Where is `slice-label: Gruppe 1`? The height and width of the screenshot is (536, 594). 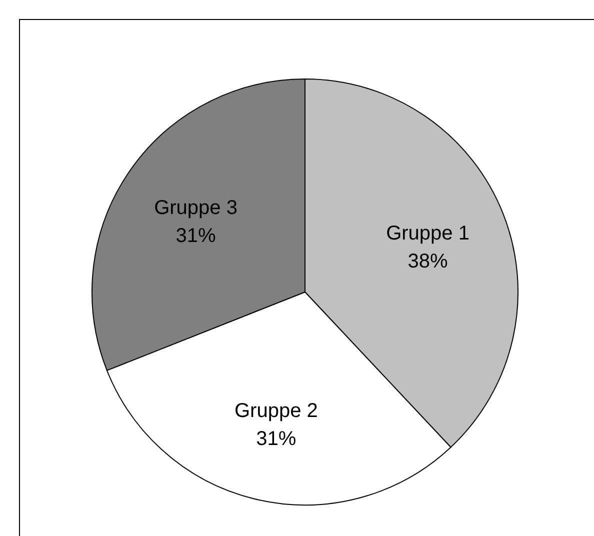
slice-label: Gruppe 1 is located at coordinates (428, 233).